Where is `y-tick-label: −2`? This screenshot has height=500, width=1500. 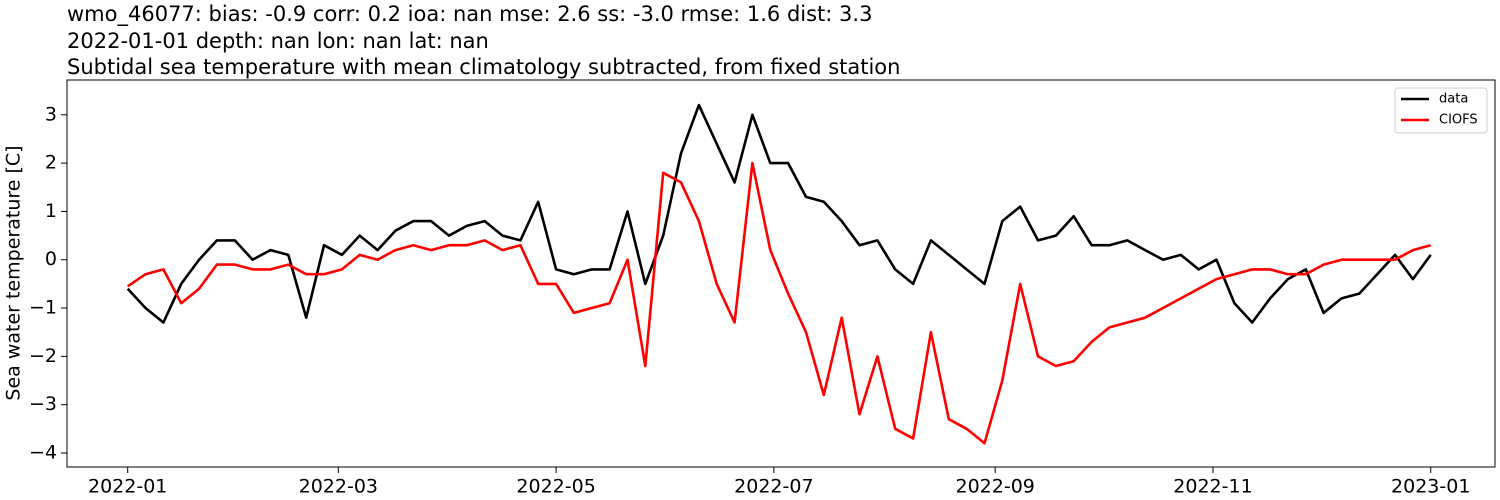
y-tick-label: −2 is located at coordinates (43, 356).